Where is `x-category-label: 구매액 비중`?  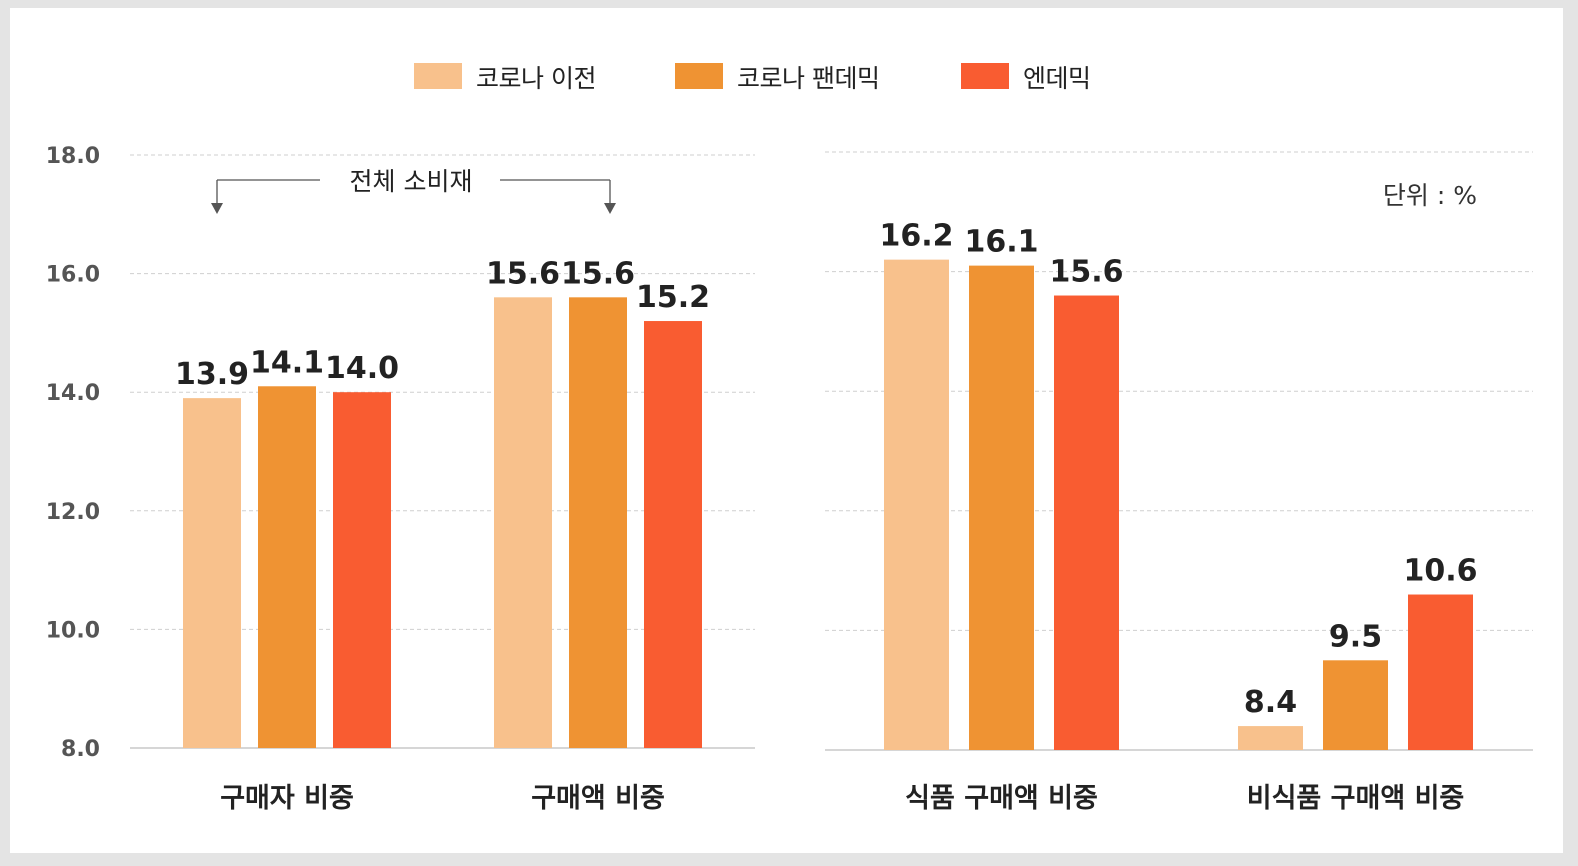 x-category-label: 구매액 비중 is located at coordinates (598, 798).